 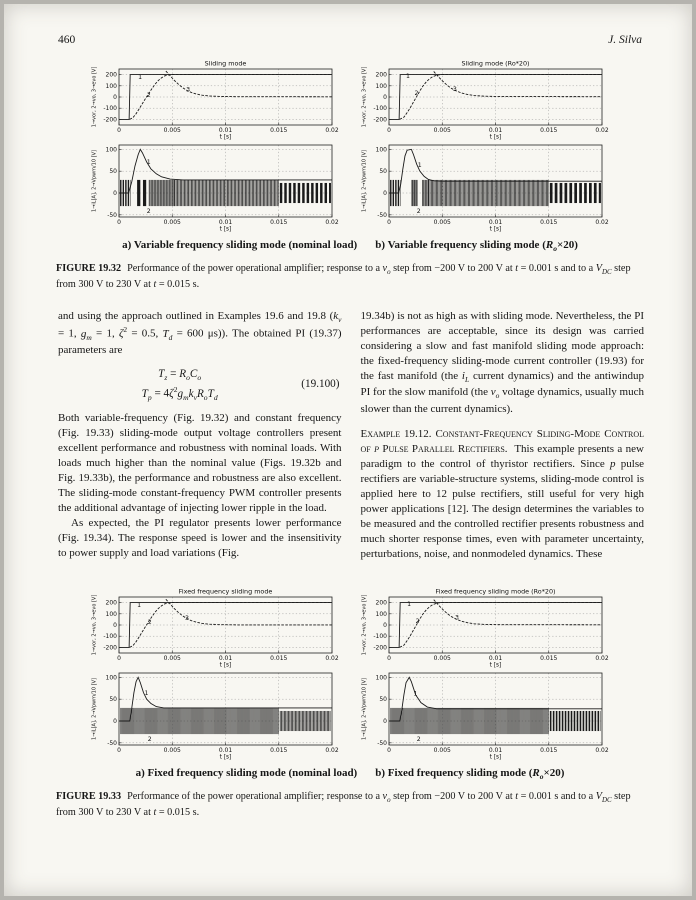 I want to click on svg-text: Sliding mode (Ro*20), so click(x=495, y=64).